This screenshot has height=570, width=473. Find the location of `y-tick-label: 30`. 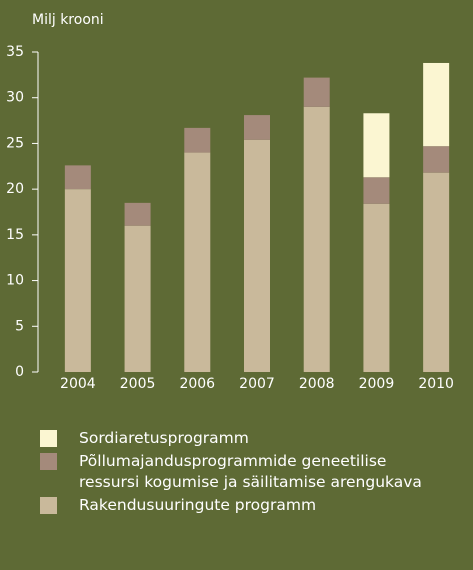

y-tick-label: 30 is located at coordinates (15, 98).